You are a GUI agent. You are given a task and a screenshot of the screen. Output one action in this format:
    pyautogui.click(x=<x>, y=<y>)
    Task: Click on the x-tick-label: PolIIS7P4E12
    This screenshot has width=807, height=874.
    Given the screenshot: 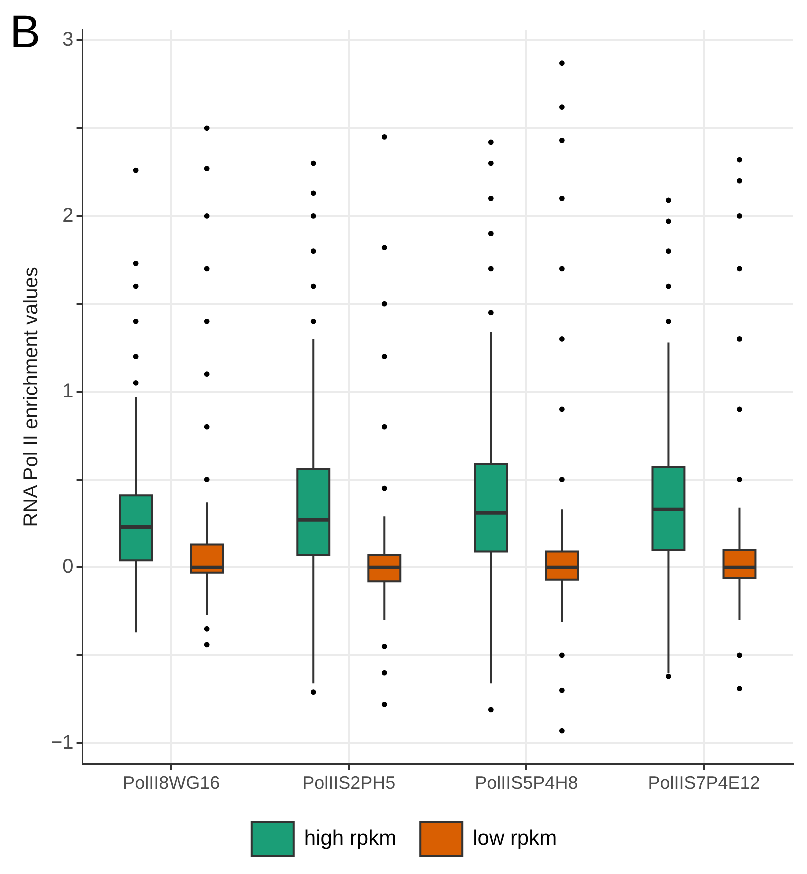 What is the action you would take?
    pyautogui.click(x=704, y=783)
    